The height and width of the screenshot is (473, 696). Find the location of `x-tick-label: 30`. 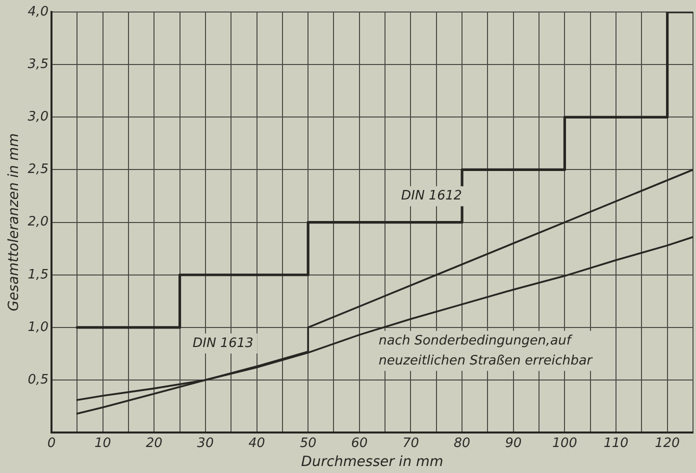

x-tick-label: 30 is located at coordinates (205, 443).